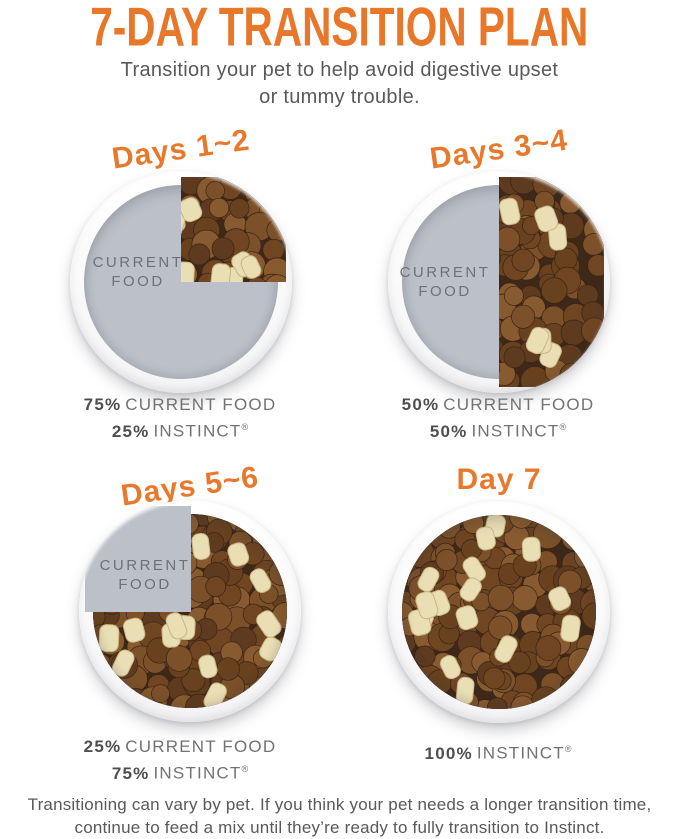  Describe the element at coordinates (499, 282) in the screenshot. I see `bowl-days-3-4: CURRENT FOOD` at that location.